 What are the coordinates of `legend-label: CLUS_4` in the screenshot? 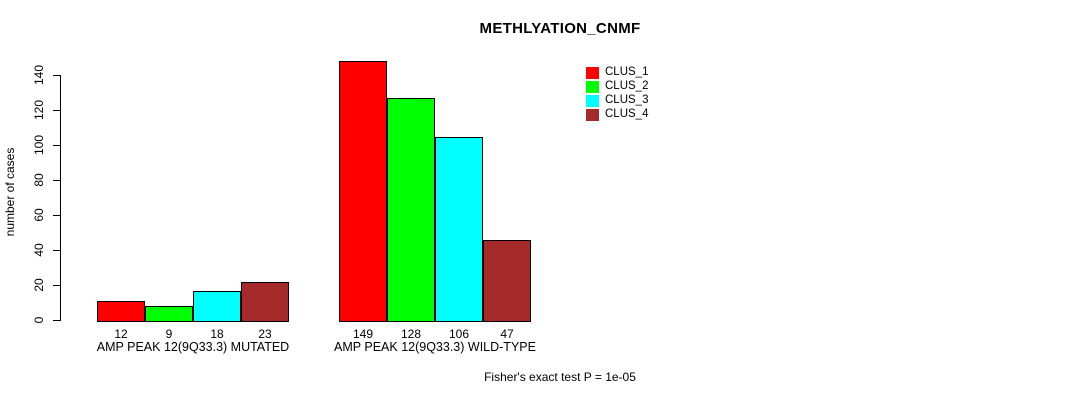 It's located at (627, 114).